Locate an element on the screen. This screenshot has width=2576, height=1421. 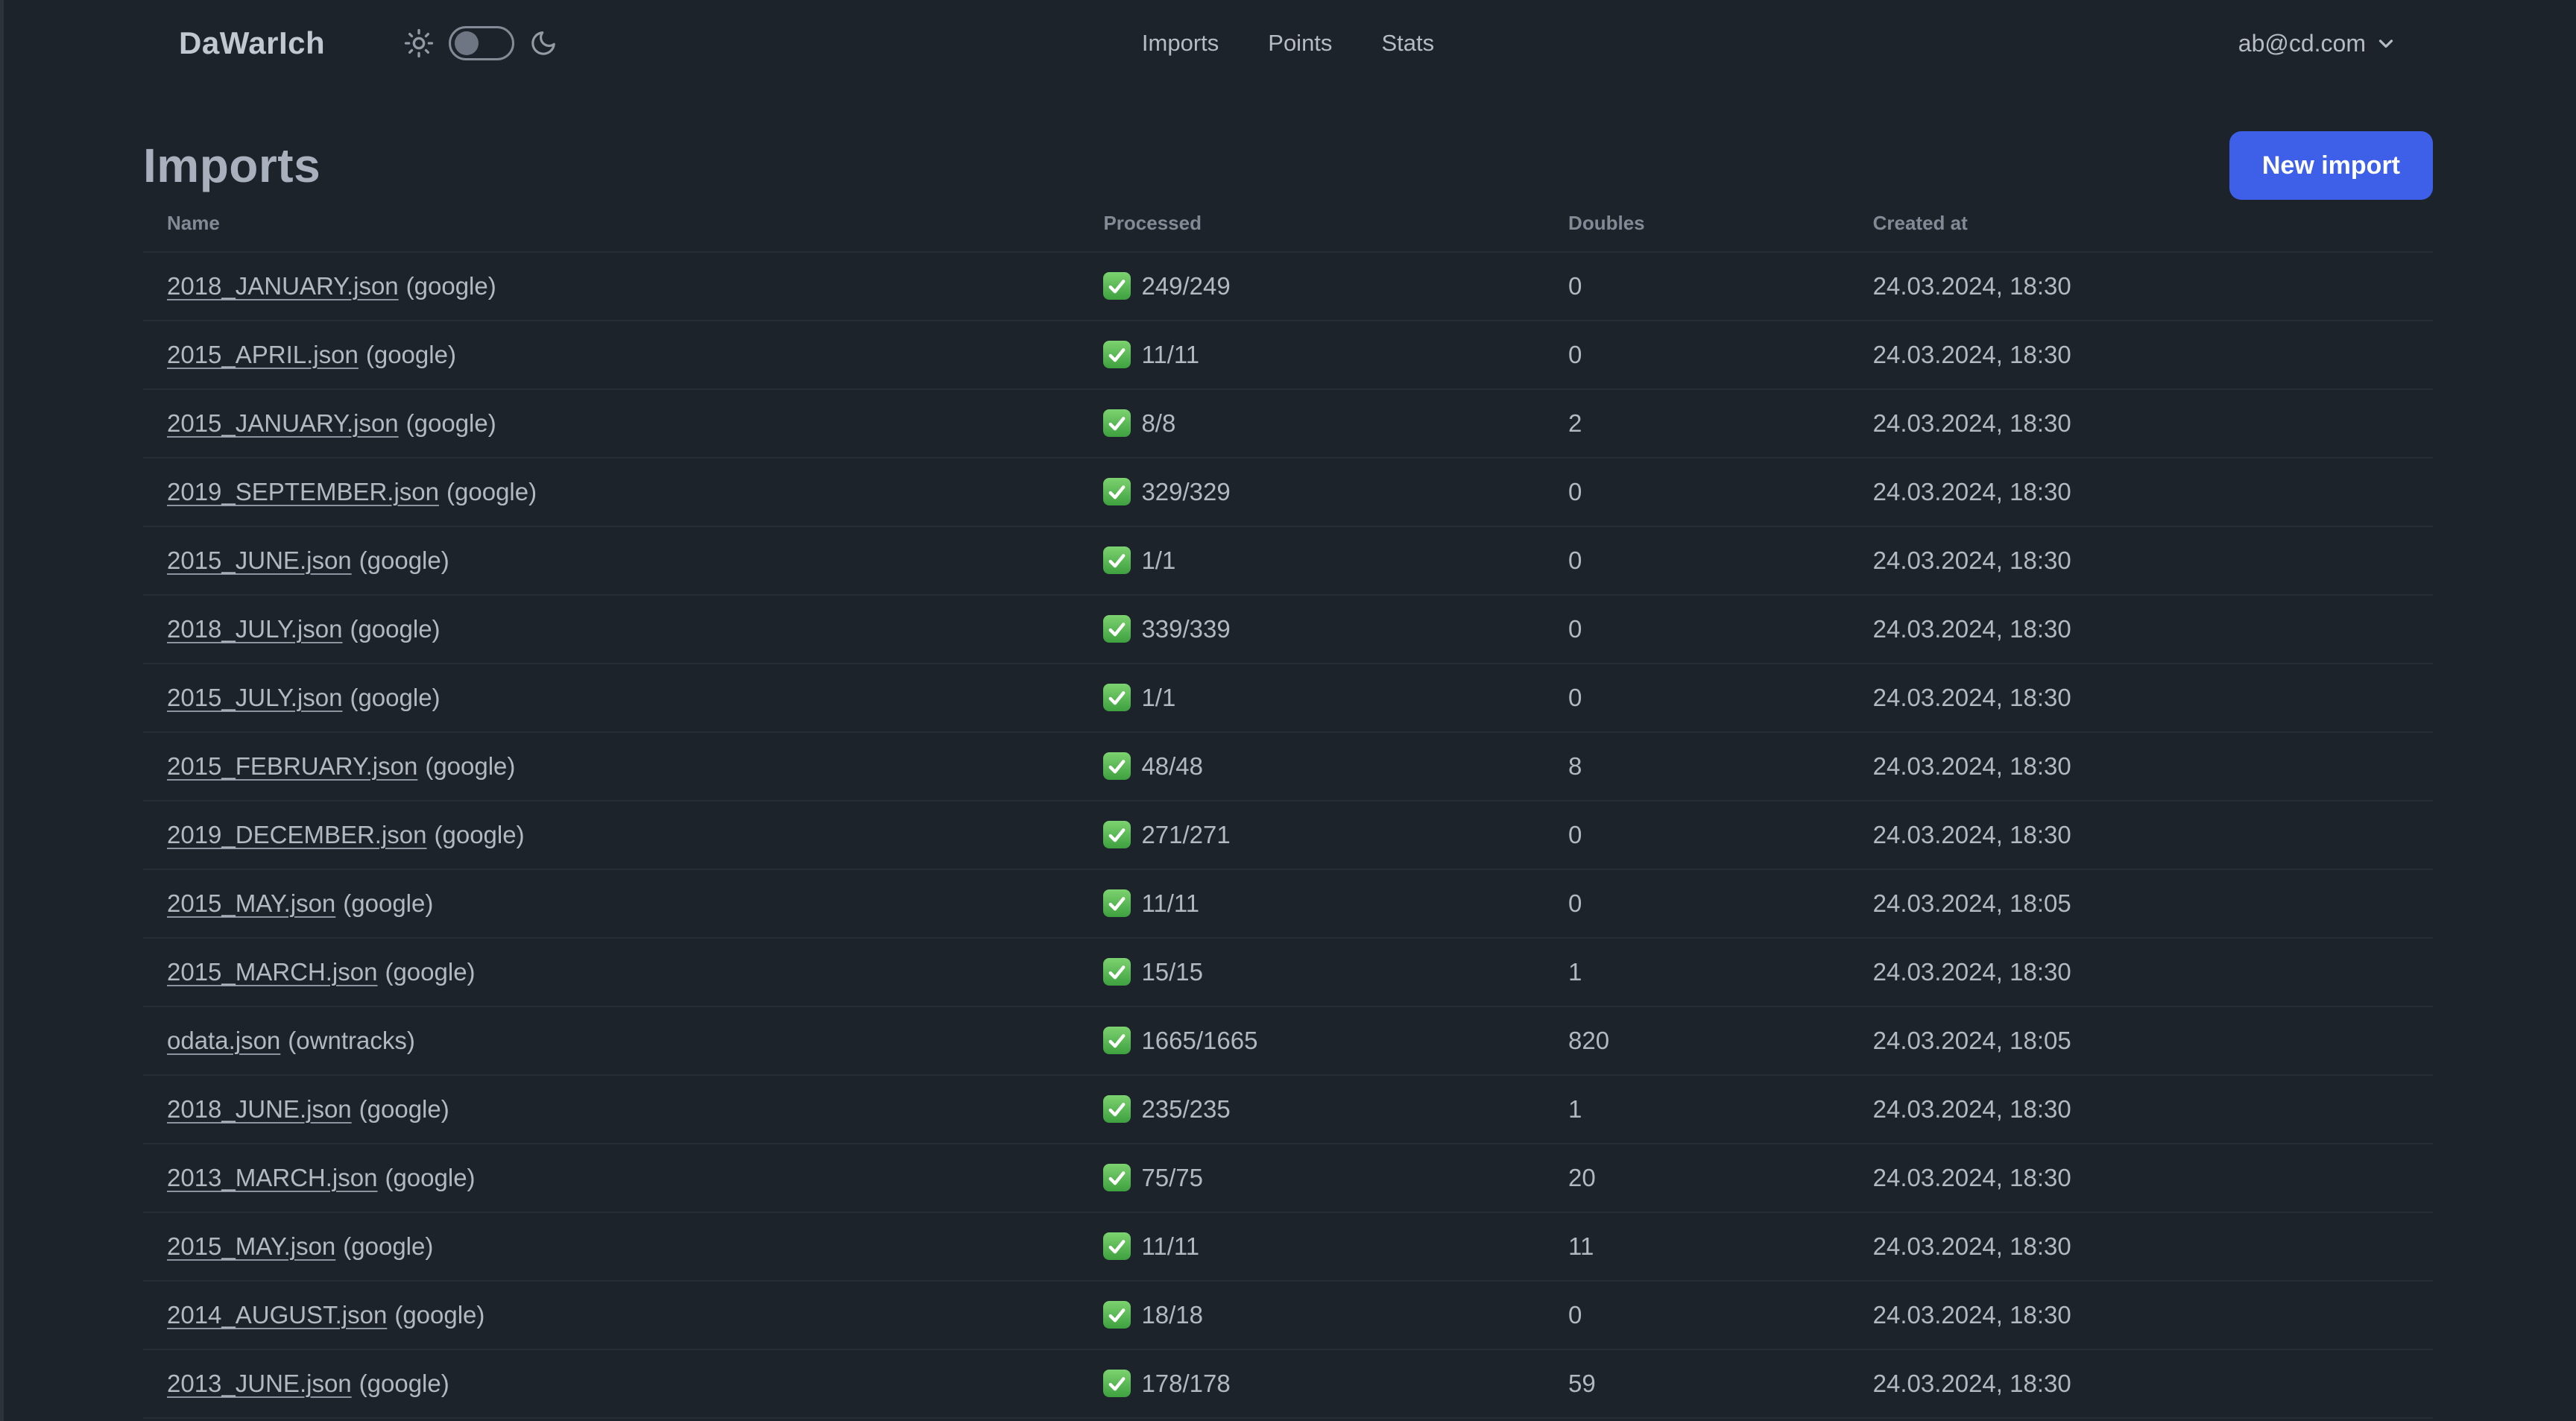
name-cell: 2015_JULY.json (google) is located at coordinates (612, 698).